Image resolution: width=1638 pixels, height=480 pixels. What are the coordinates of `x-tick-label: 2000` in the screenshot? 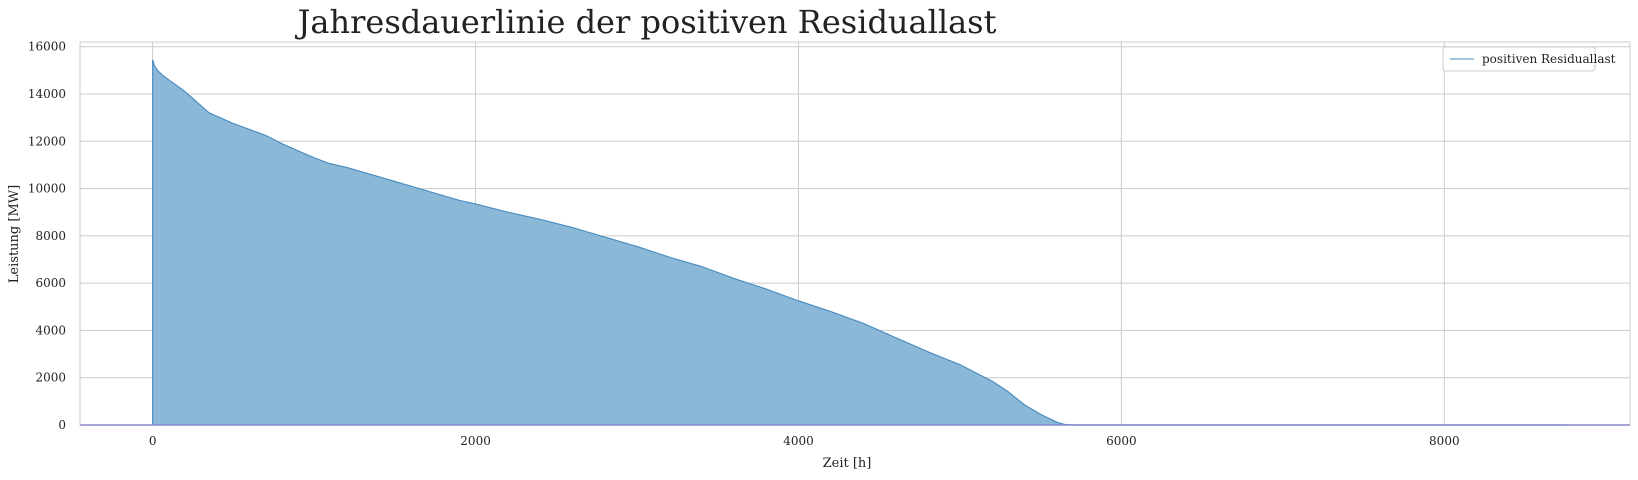 It's located at (475, 441).